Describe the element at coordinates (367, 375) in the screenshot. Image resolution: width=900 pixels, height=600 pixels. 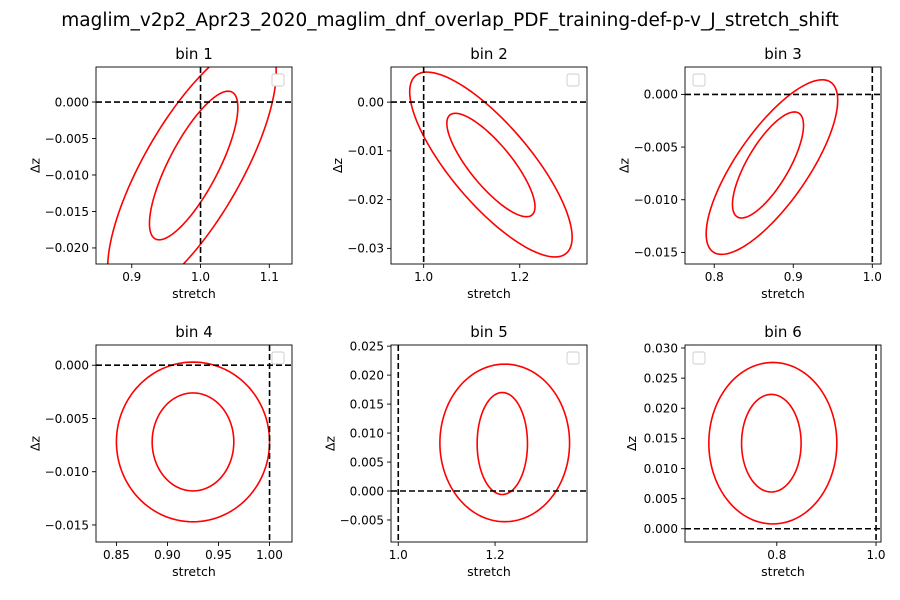
I see `y-tick-label-bin-5: 0.020` at that location.